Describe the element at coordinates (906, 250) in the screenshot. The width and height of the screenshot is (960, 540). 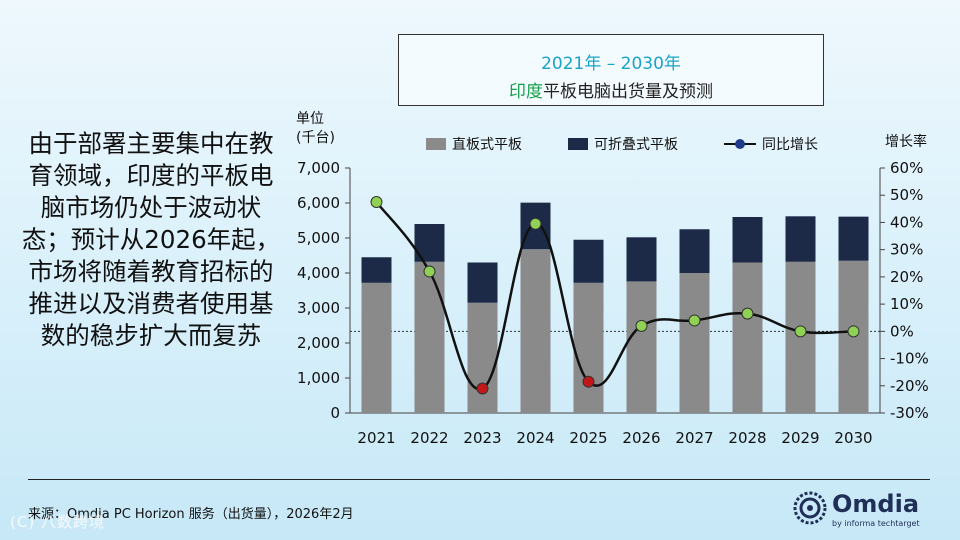
I see `y2-tick-label: 30%` at that location.